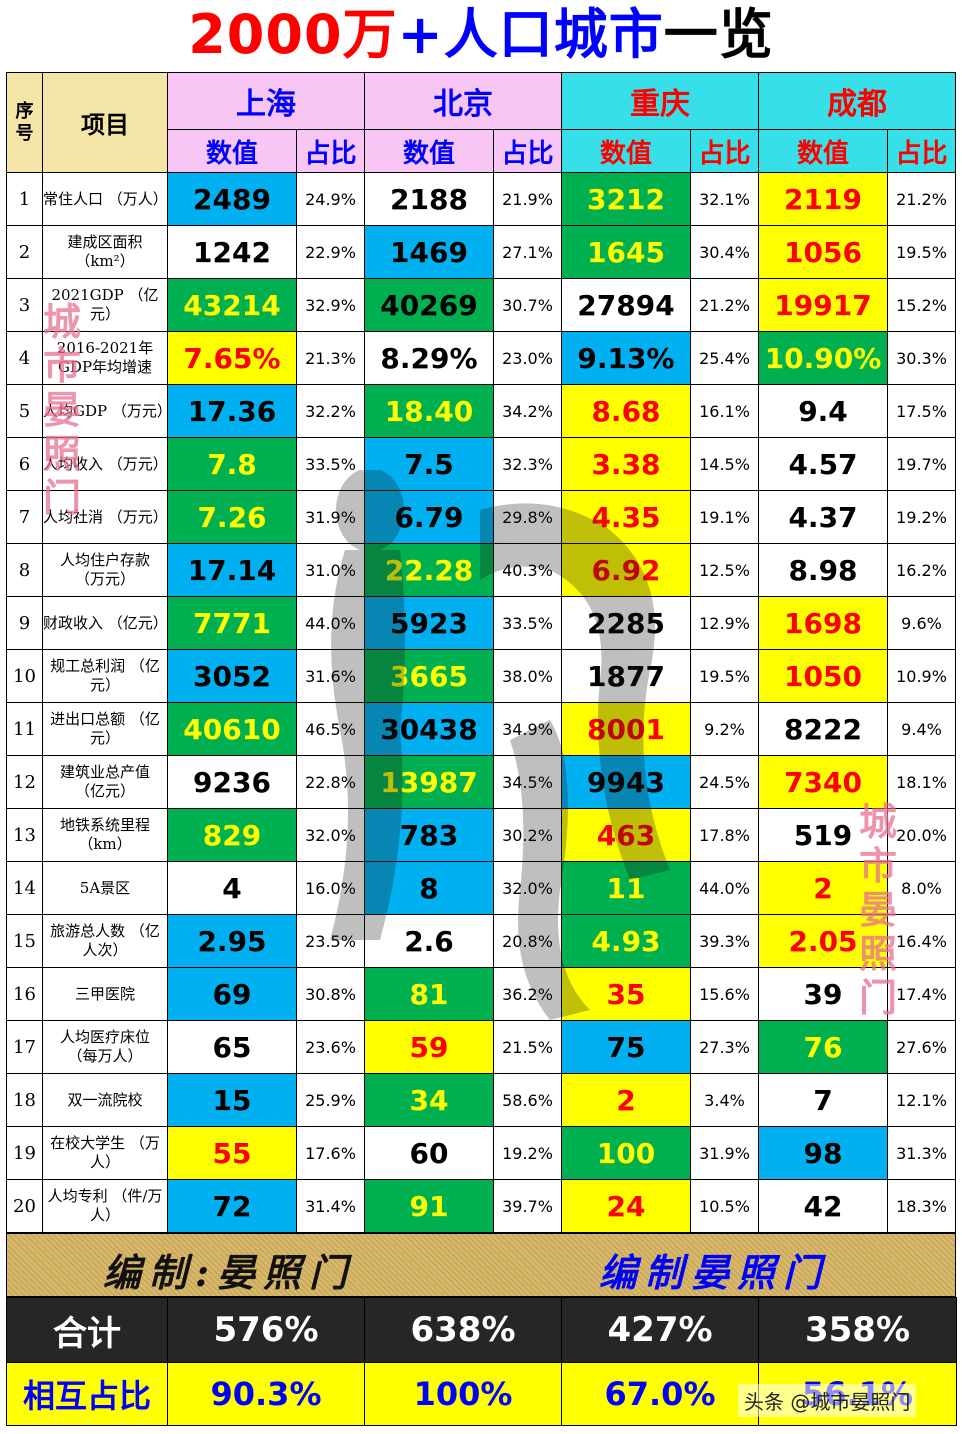 The height and width of the screenshot is (1434, 962). What do you see at coordinates (718, 34) in the screenshot?
I see `title-part-3: 一览` at bounding box center [718, 34].